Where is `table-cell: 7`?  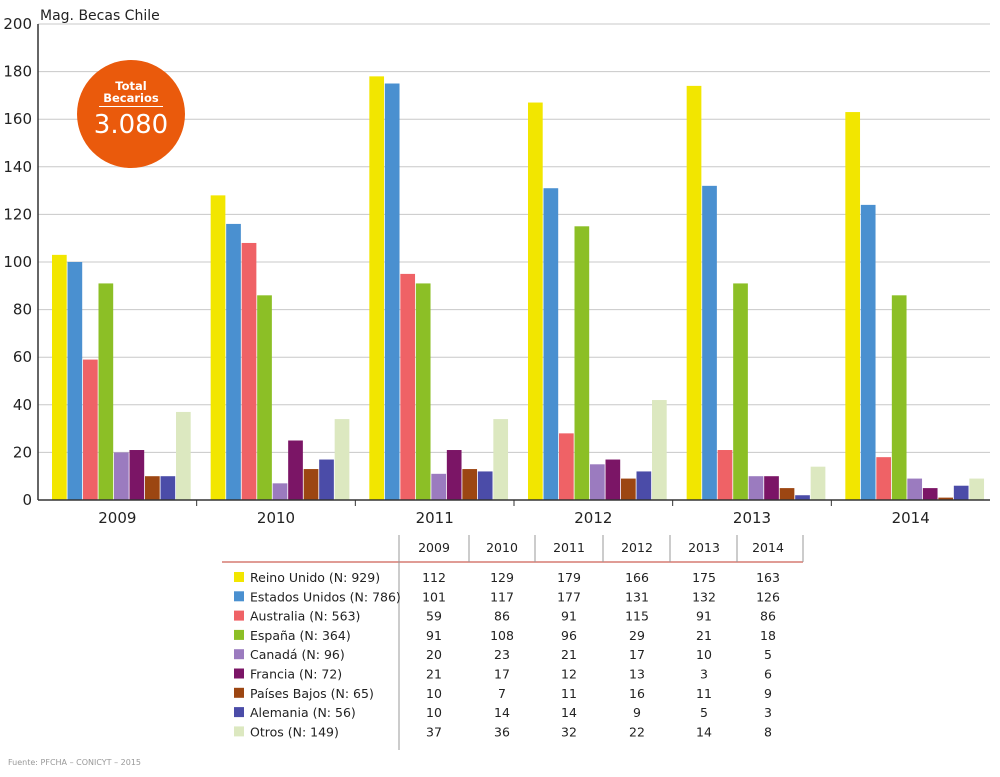
table-cell: 7 is located at coordinates (502, 693).